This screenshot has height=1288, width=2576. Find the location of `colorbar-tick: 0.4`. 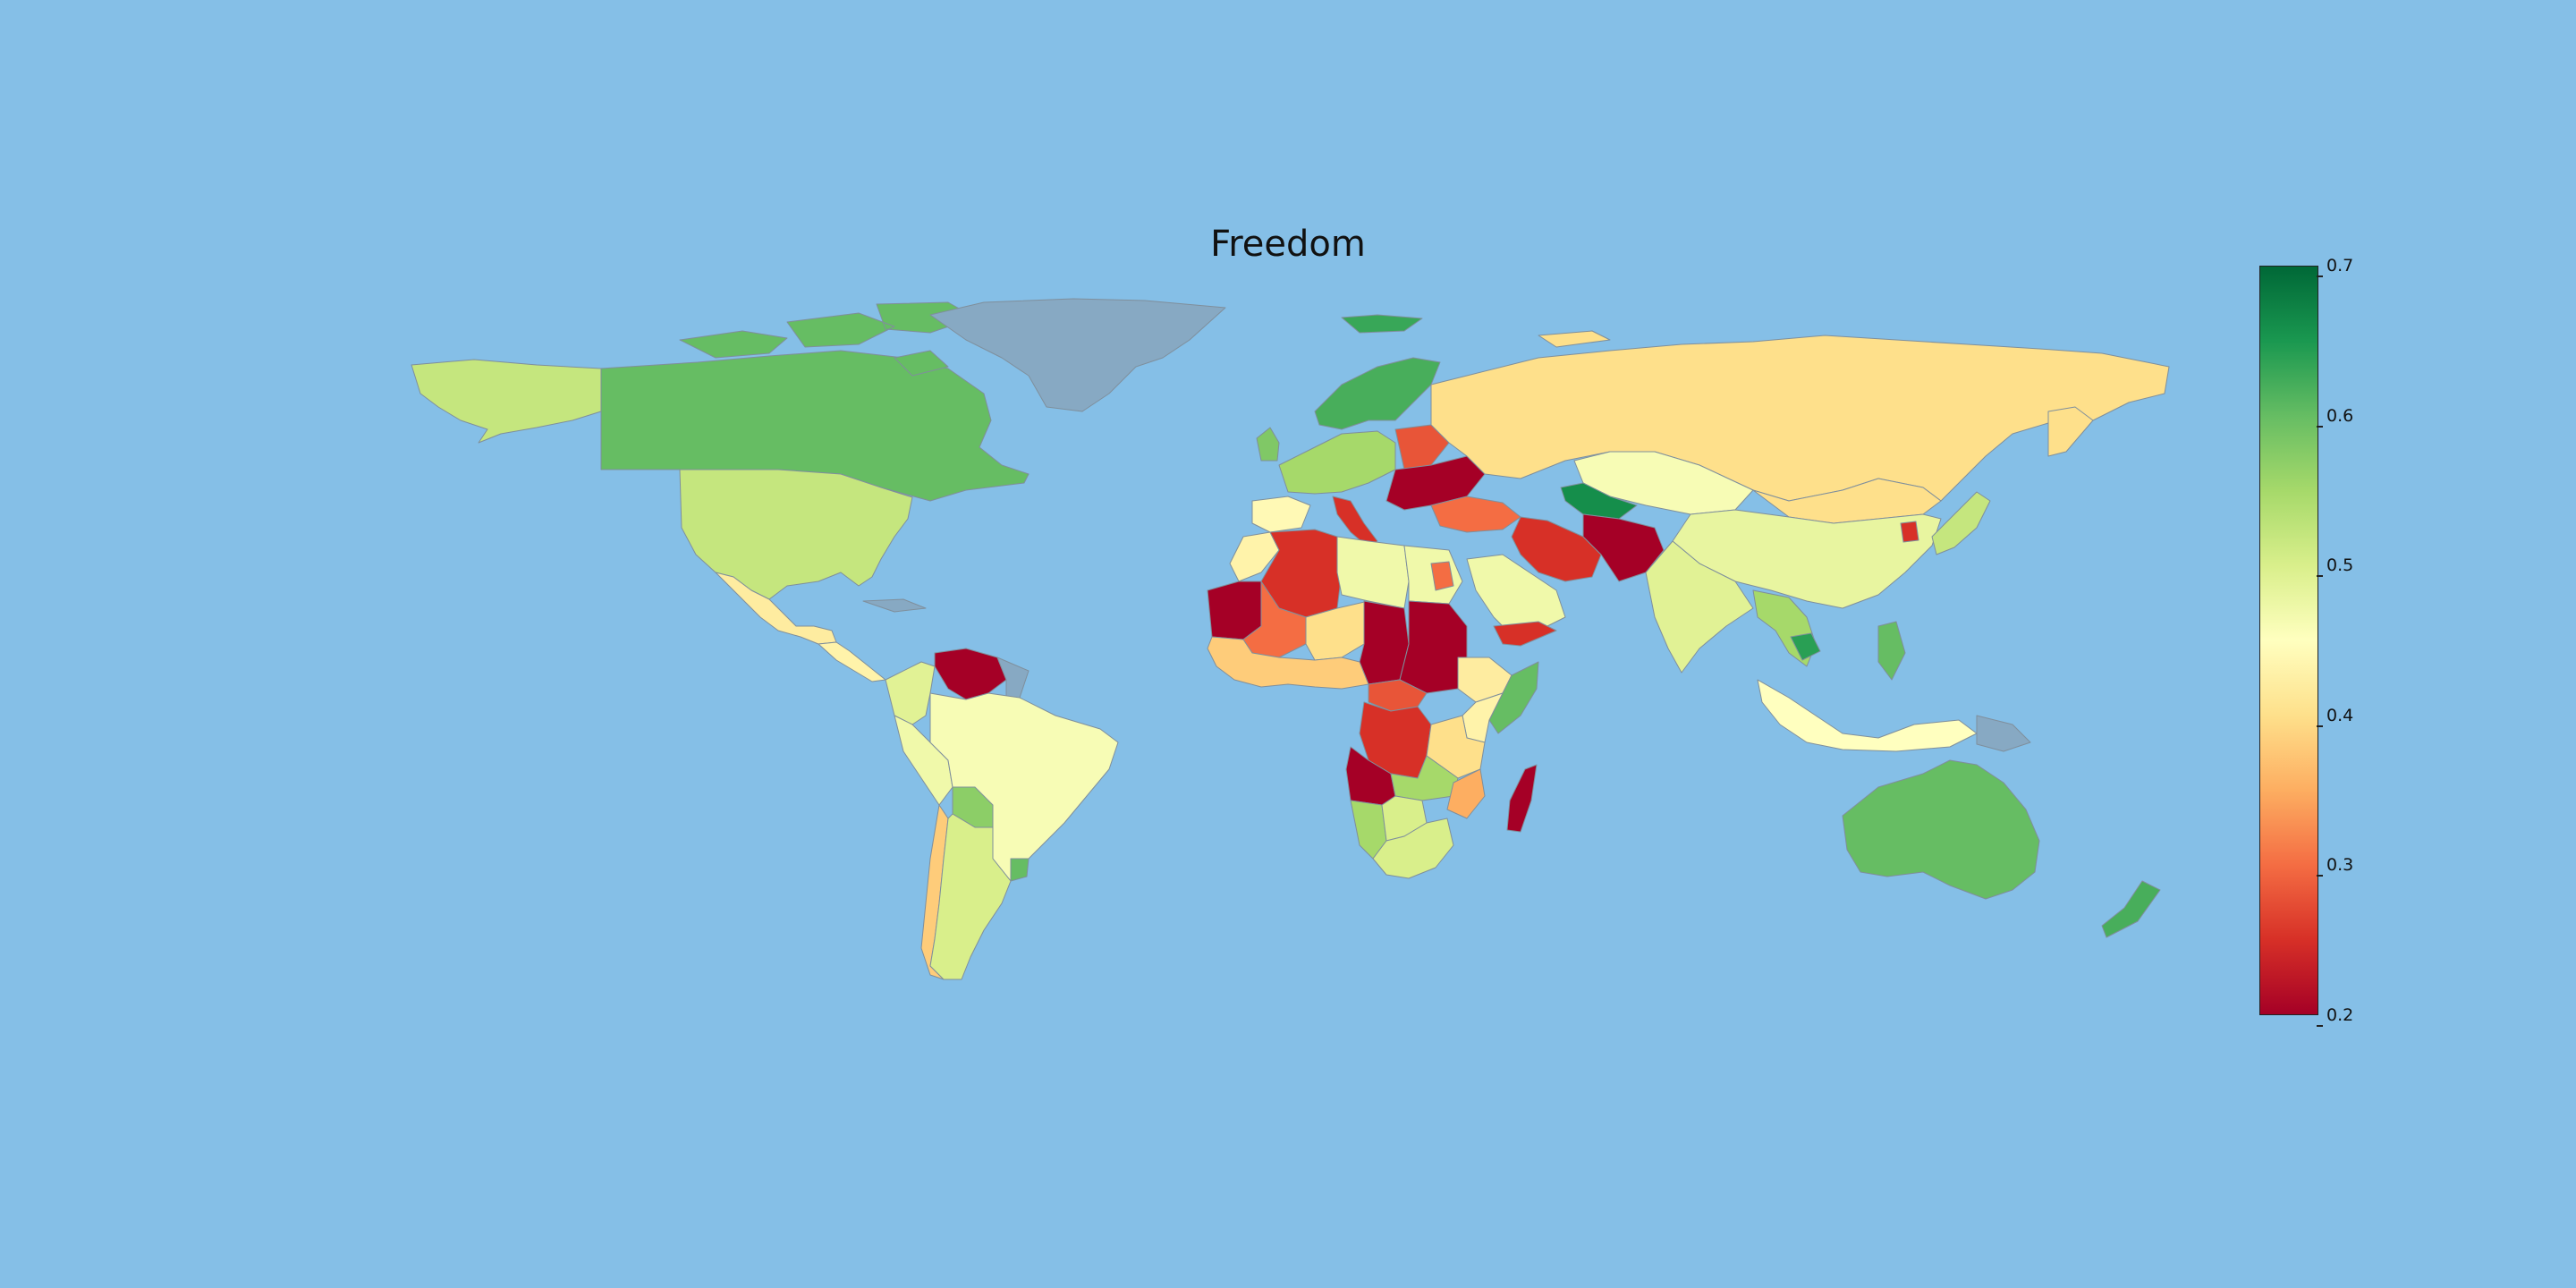

colorbar-tick: 0.4 is located at coordinates (2334, 720).